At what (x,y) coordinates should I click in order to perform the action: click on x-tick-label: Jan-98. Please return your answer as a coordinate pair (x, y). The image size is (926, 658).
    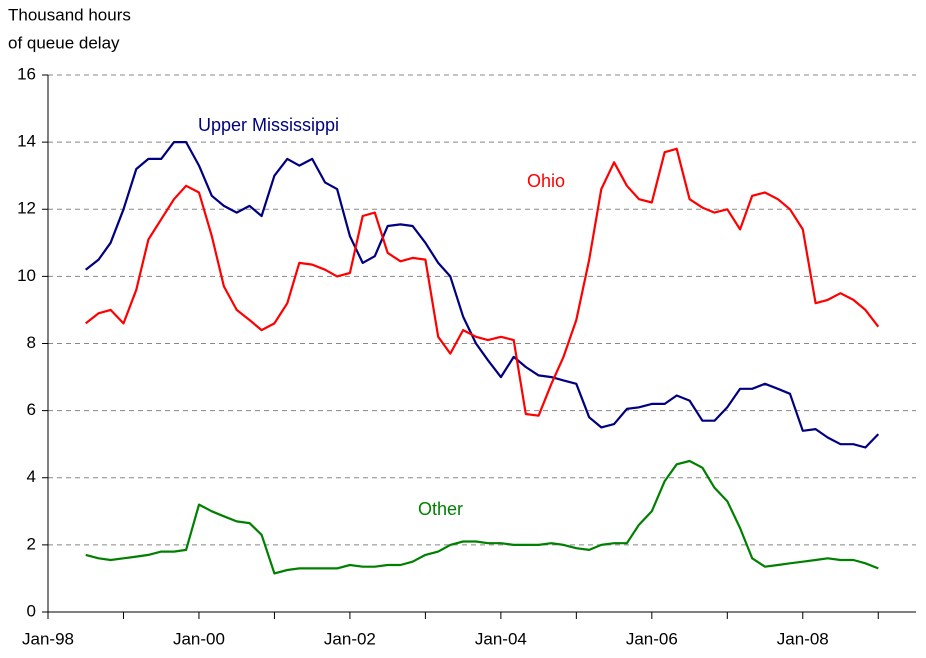
    Looking at the image, I should click on (48, 638).